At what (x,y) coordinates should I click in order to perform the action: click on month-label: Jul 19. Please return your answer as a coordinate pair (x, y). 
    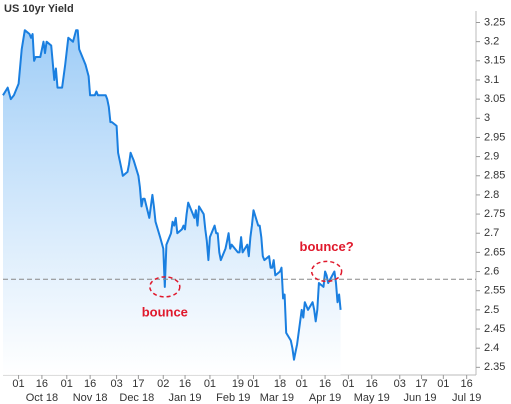
    Looking at the image, I should click on (466, 398).